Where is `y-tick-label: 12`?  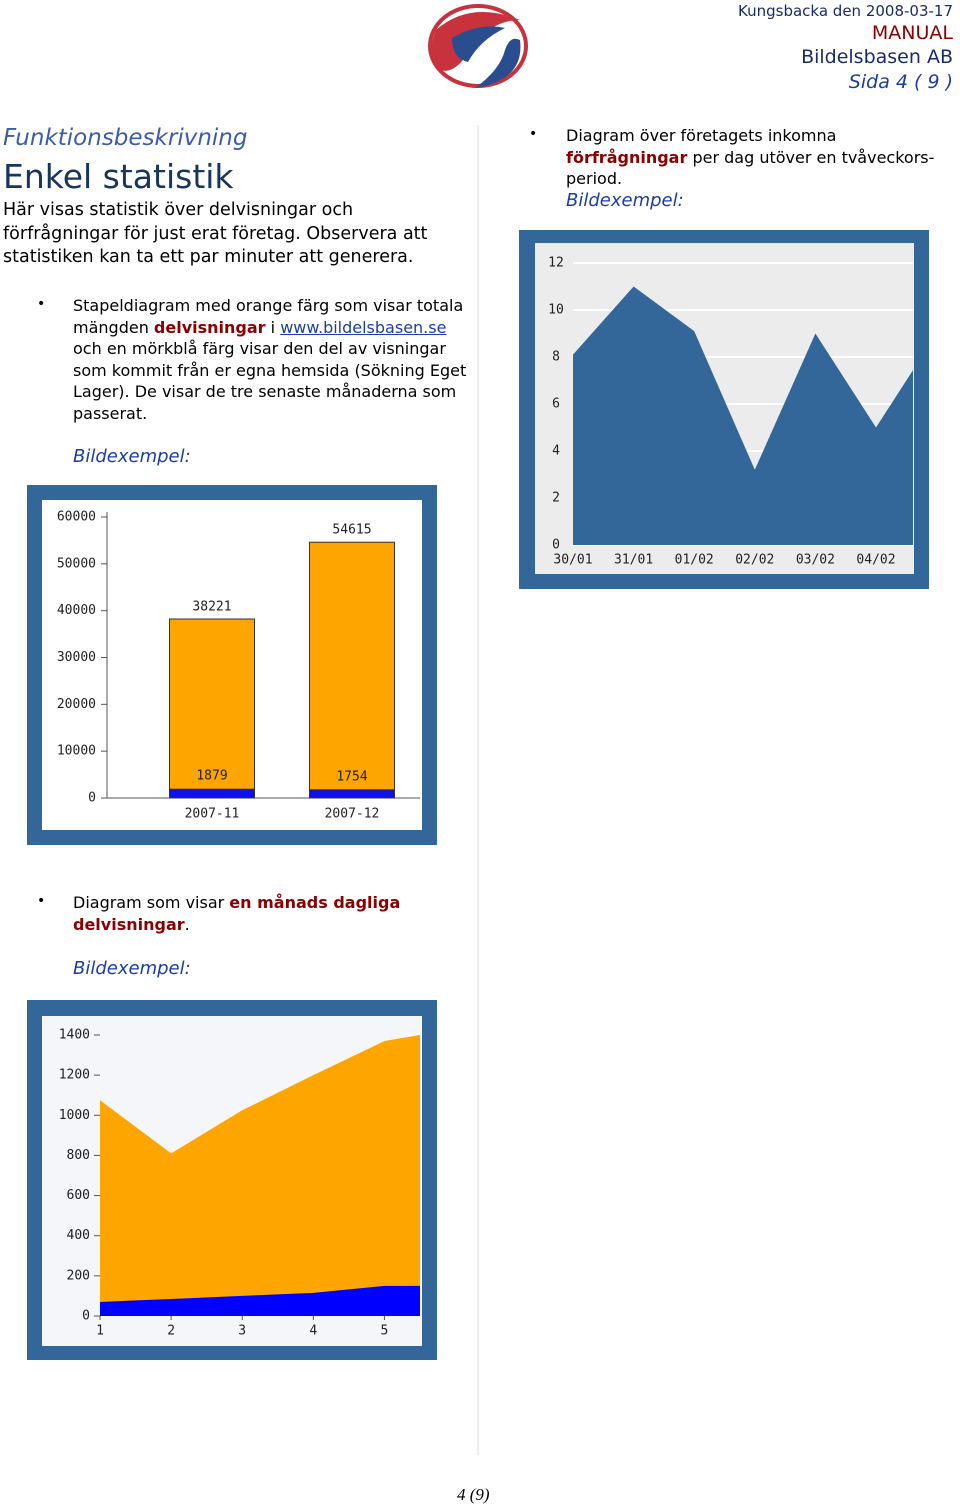 y-tick-label: 12 is located at coordinates (556, 263).